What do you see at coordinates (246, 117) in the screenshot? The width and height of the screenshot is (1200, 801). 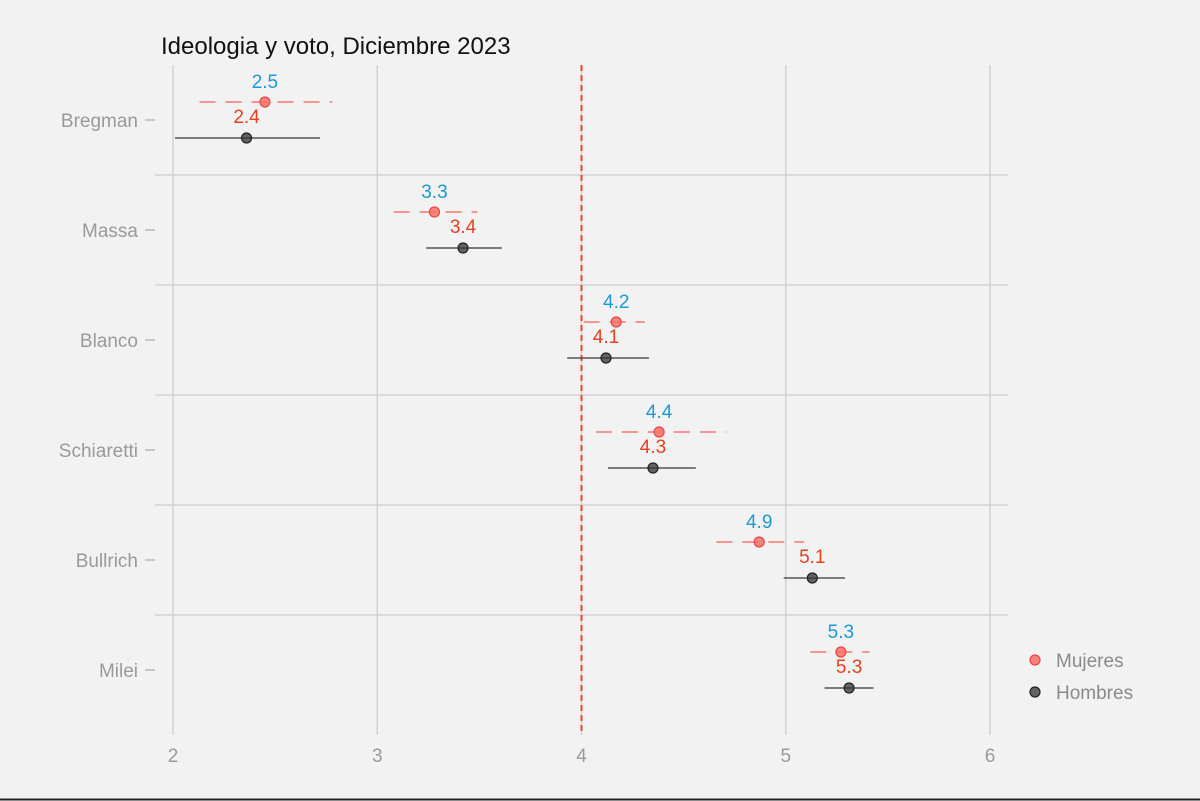 I see `data-label-hombres: 2.4` at bounding box center [246, 117].